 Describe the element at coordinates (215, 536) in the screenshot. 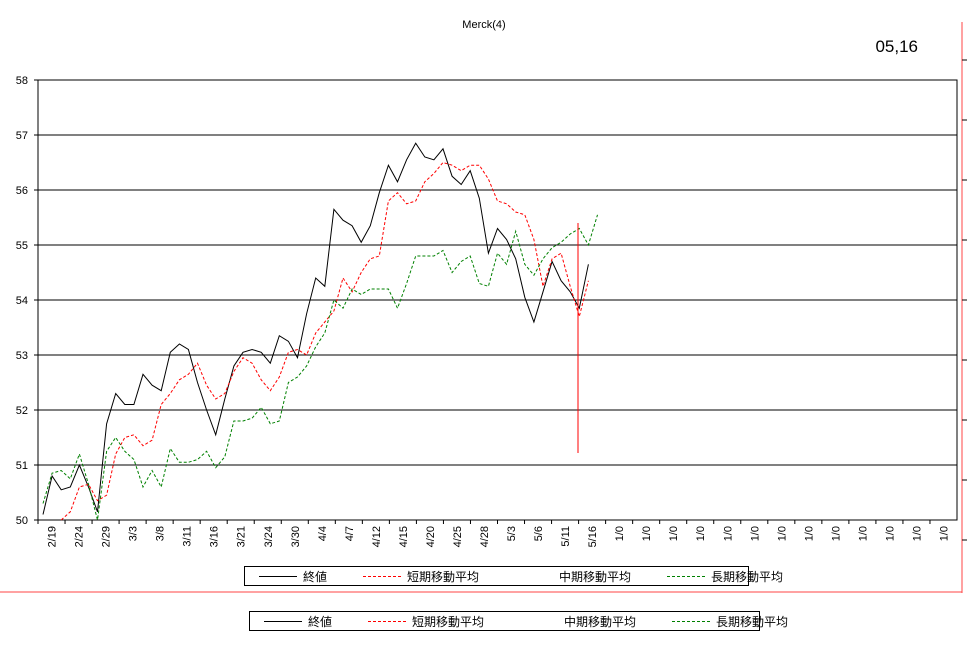

I see `x-tick-label: 3/16` at that location.